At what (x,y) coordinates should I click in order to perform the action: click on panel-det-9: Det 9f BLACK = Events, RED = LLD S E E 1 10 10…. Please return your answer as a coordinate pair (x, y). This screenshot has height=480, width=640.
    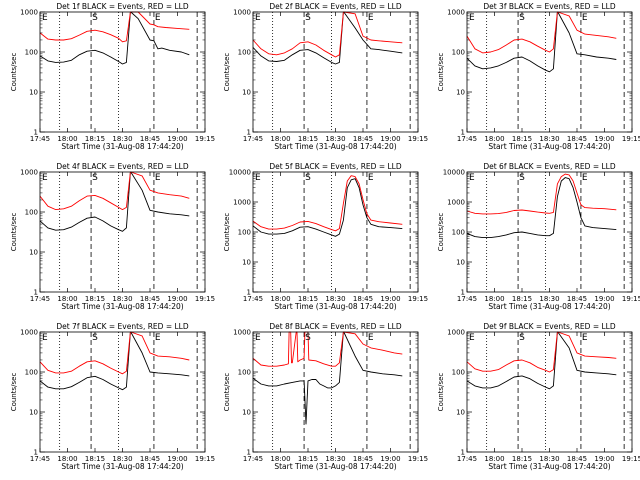
    Looking at the image, I should click on (538, 396).